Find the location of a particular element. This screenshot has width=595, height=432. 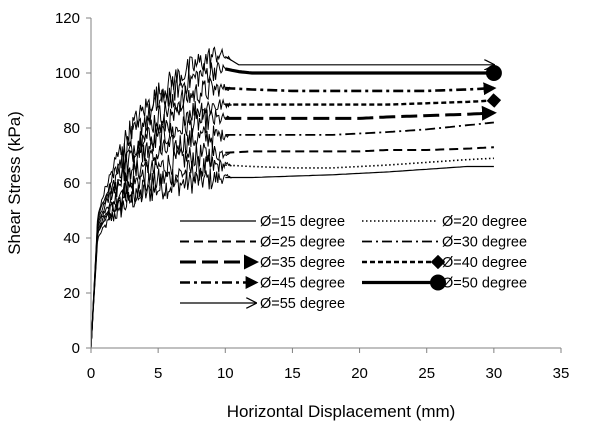

legend-label: Ø=40 degree is located at coordinates (484, 263).